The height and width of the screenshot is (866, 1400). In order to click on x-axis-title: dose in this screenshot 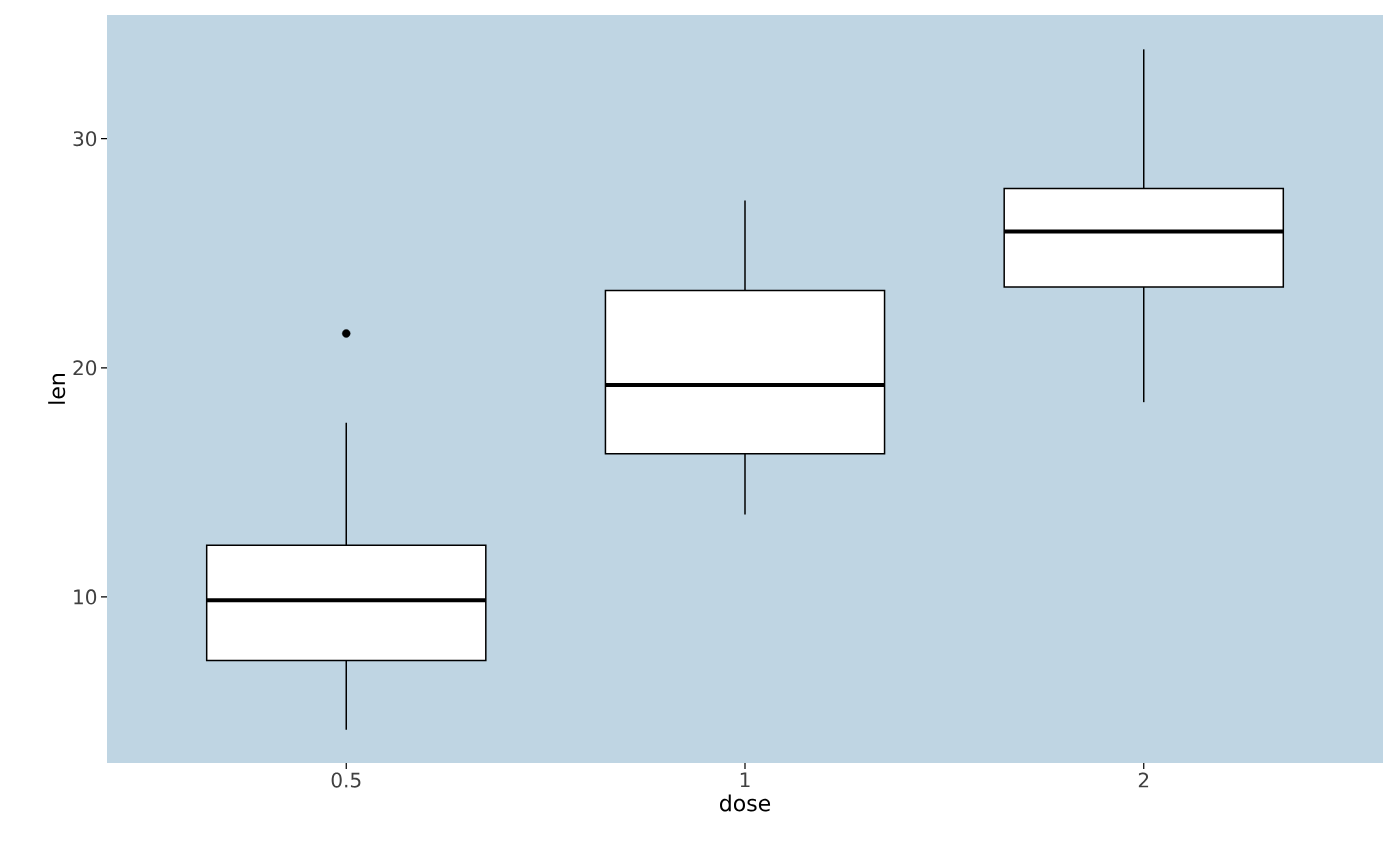, I will do `click(745, 803)`.